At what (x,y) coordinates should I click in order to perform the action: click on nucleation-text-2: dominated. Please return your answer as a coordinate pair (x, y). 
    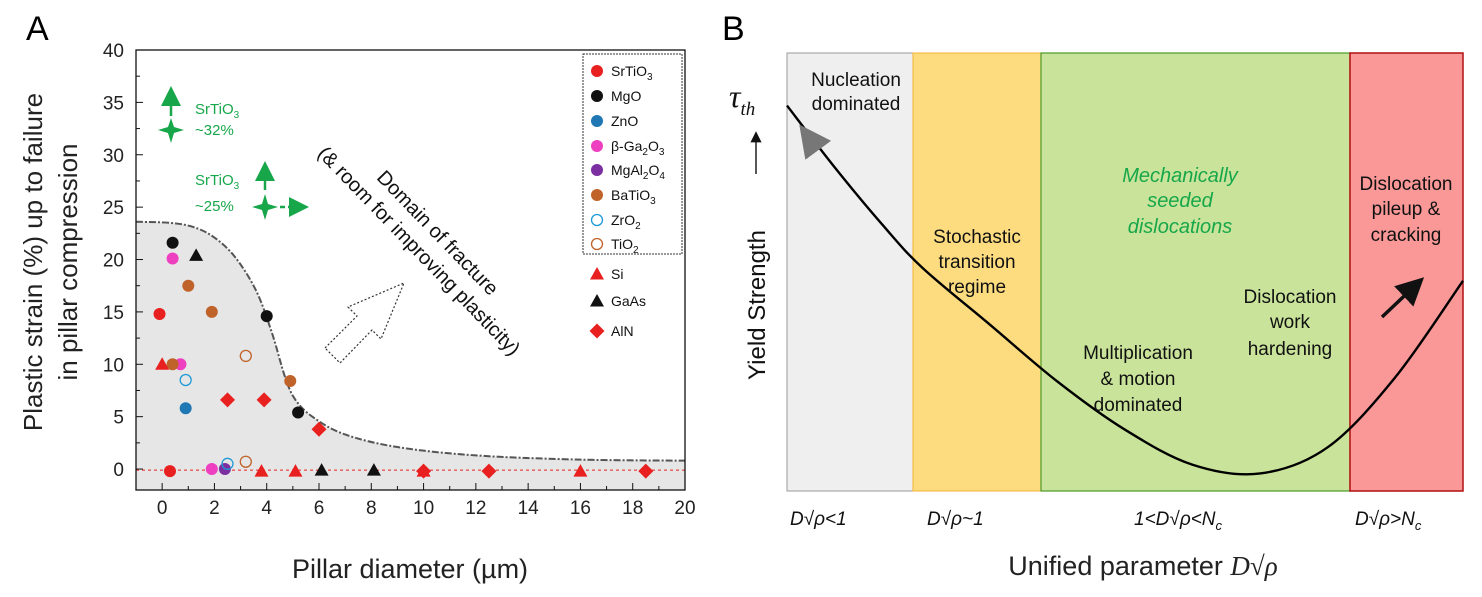
    Looking at the image, I should click on (856, 104).